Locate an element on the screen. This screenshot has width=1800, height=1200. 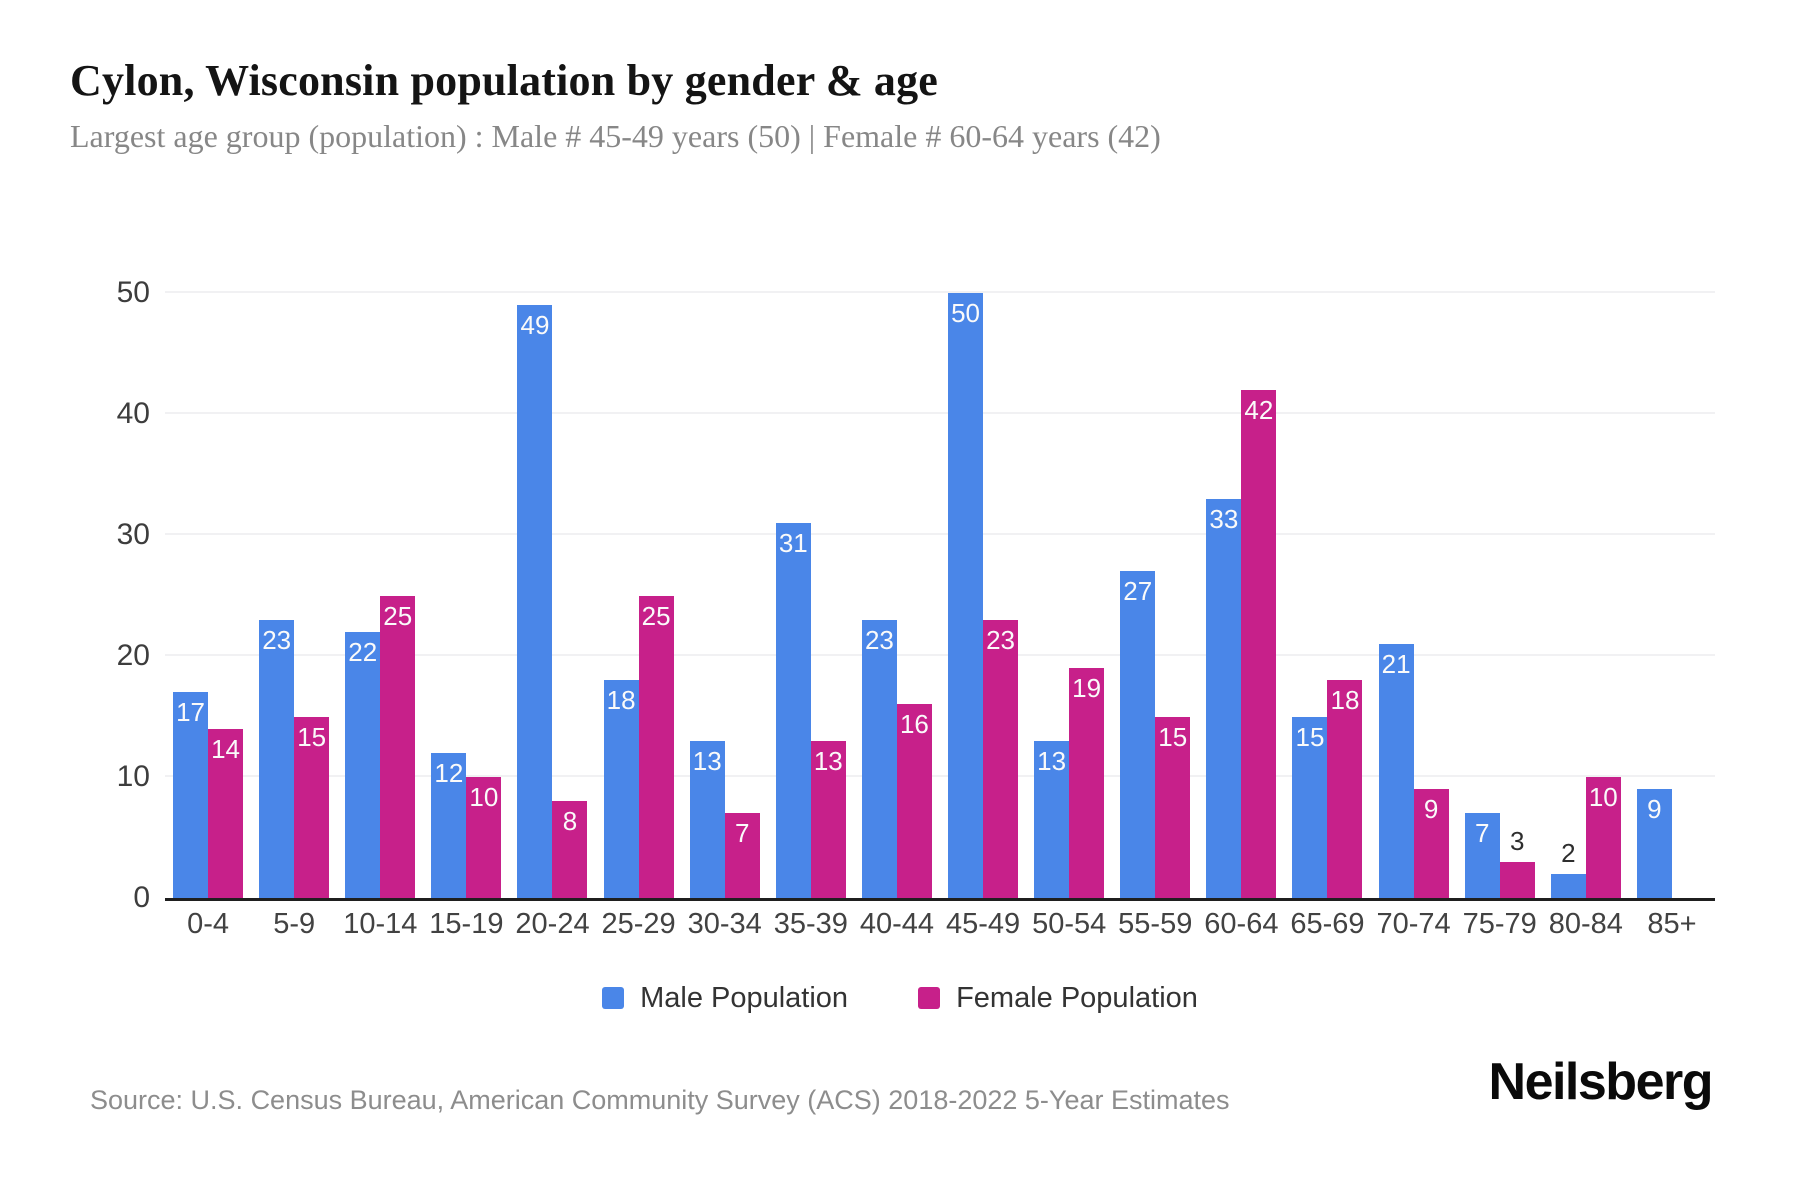
bar-slot: 13 is located at coordinates (707, 595).